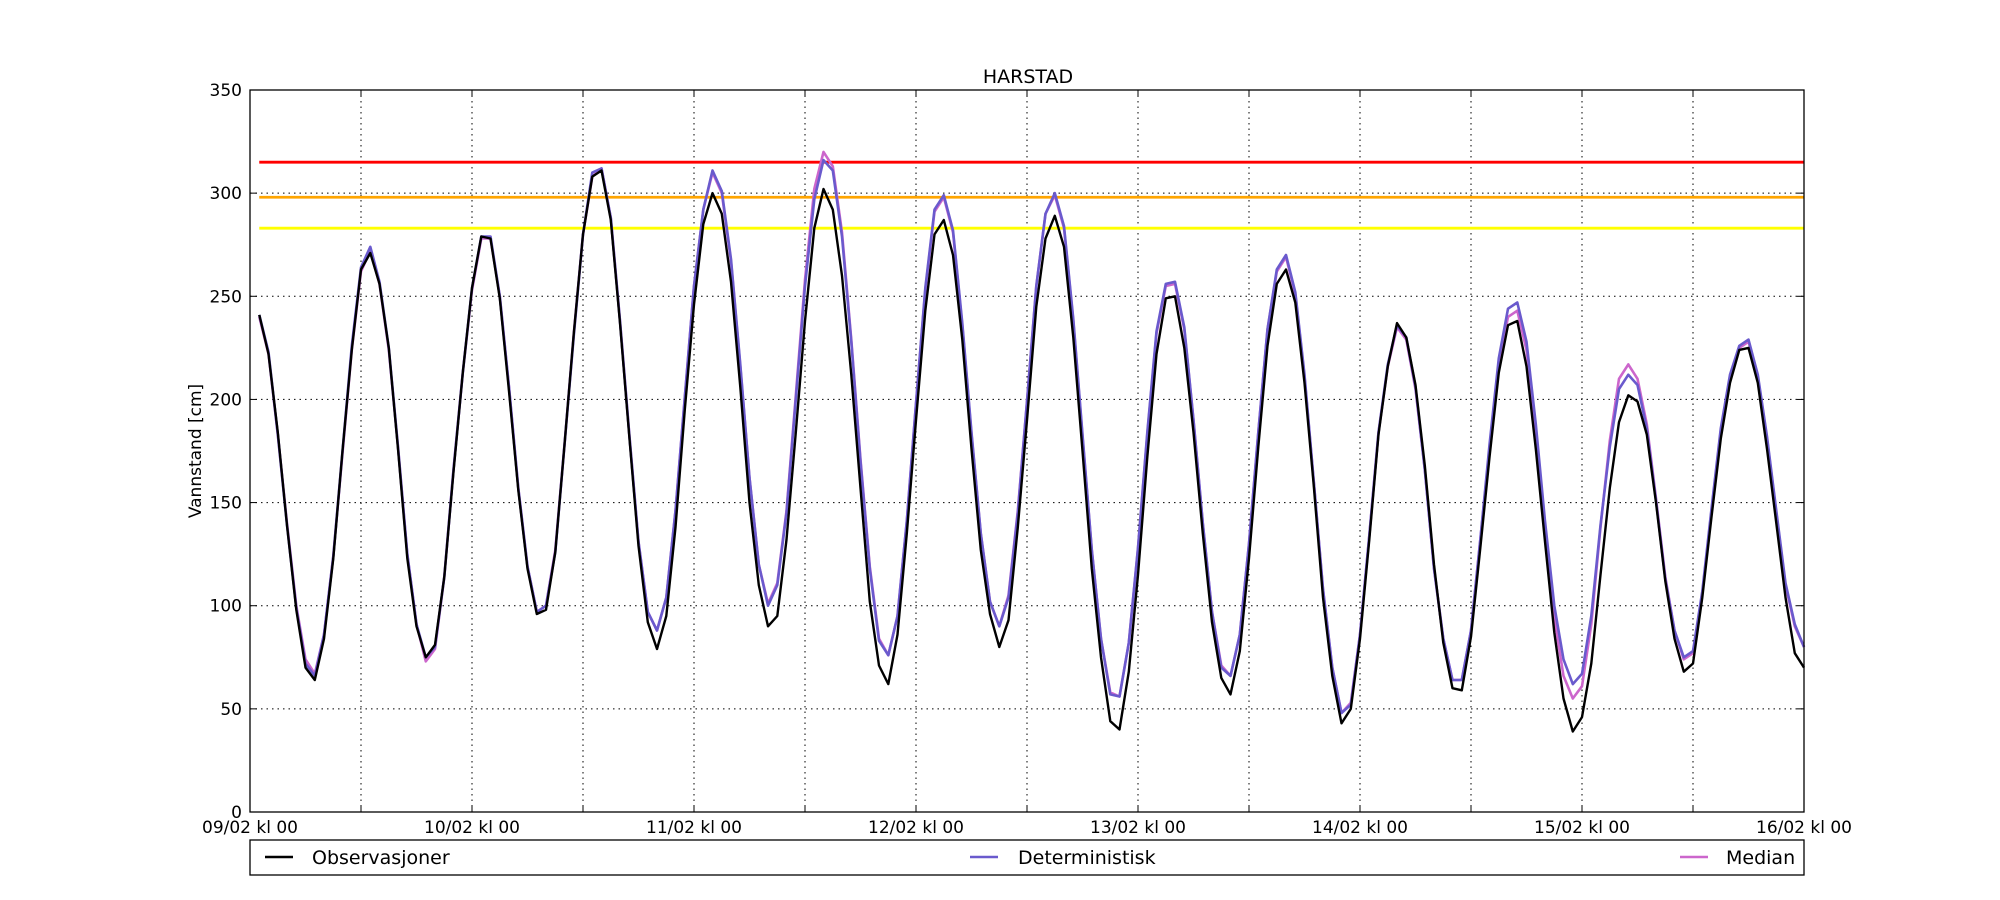  What do you see at coordinates (1031, 195) in the screenshot?
I see `threshold-lines` at bounding box center [1031, 195].